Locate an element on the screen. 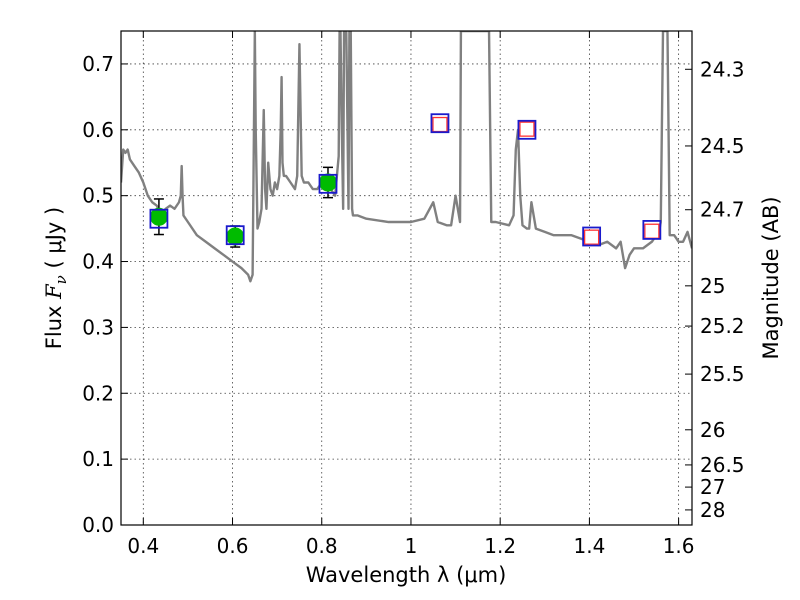  magnitude-tick-label: 24.7 is located at coordinates (722, 210).